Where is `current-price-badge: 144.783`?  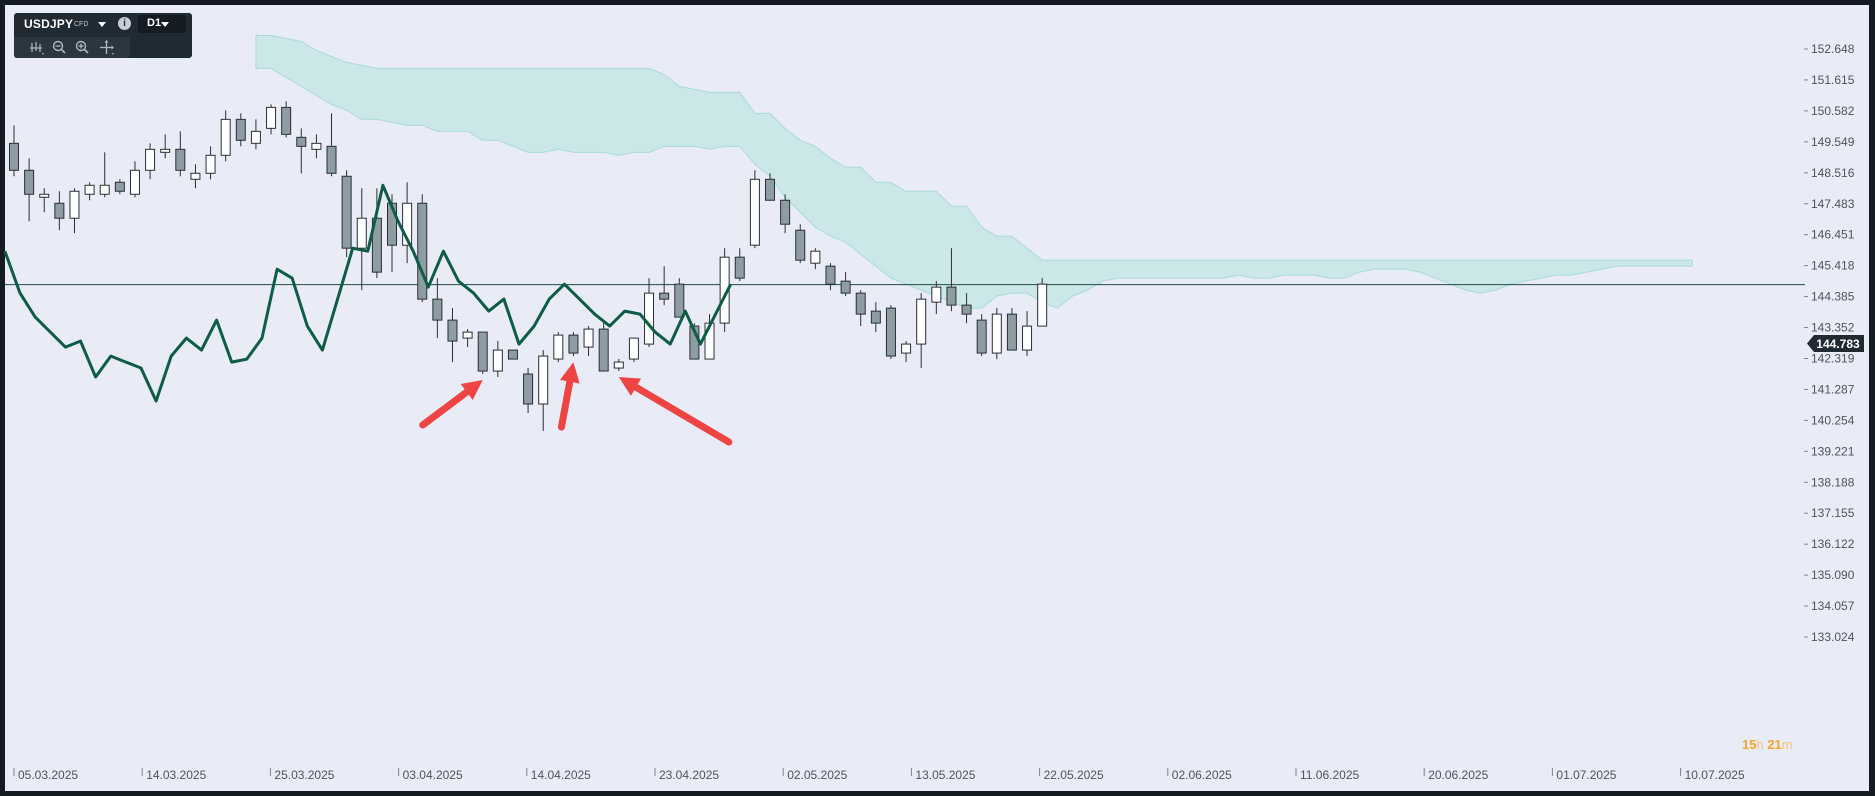
current-price-badge: 144.783 is located at coordinates (1835, 343).